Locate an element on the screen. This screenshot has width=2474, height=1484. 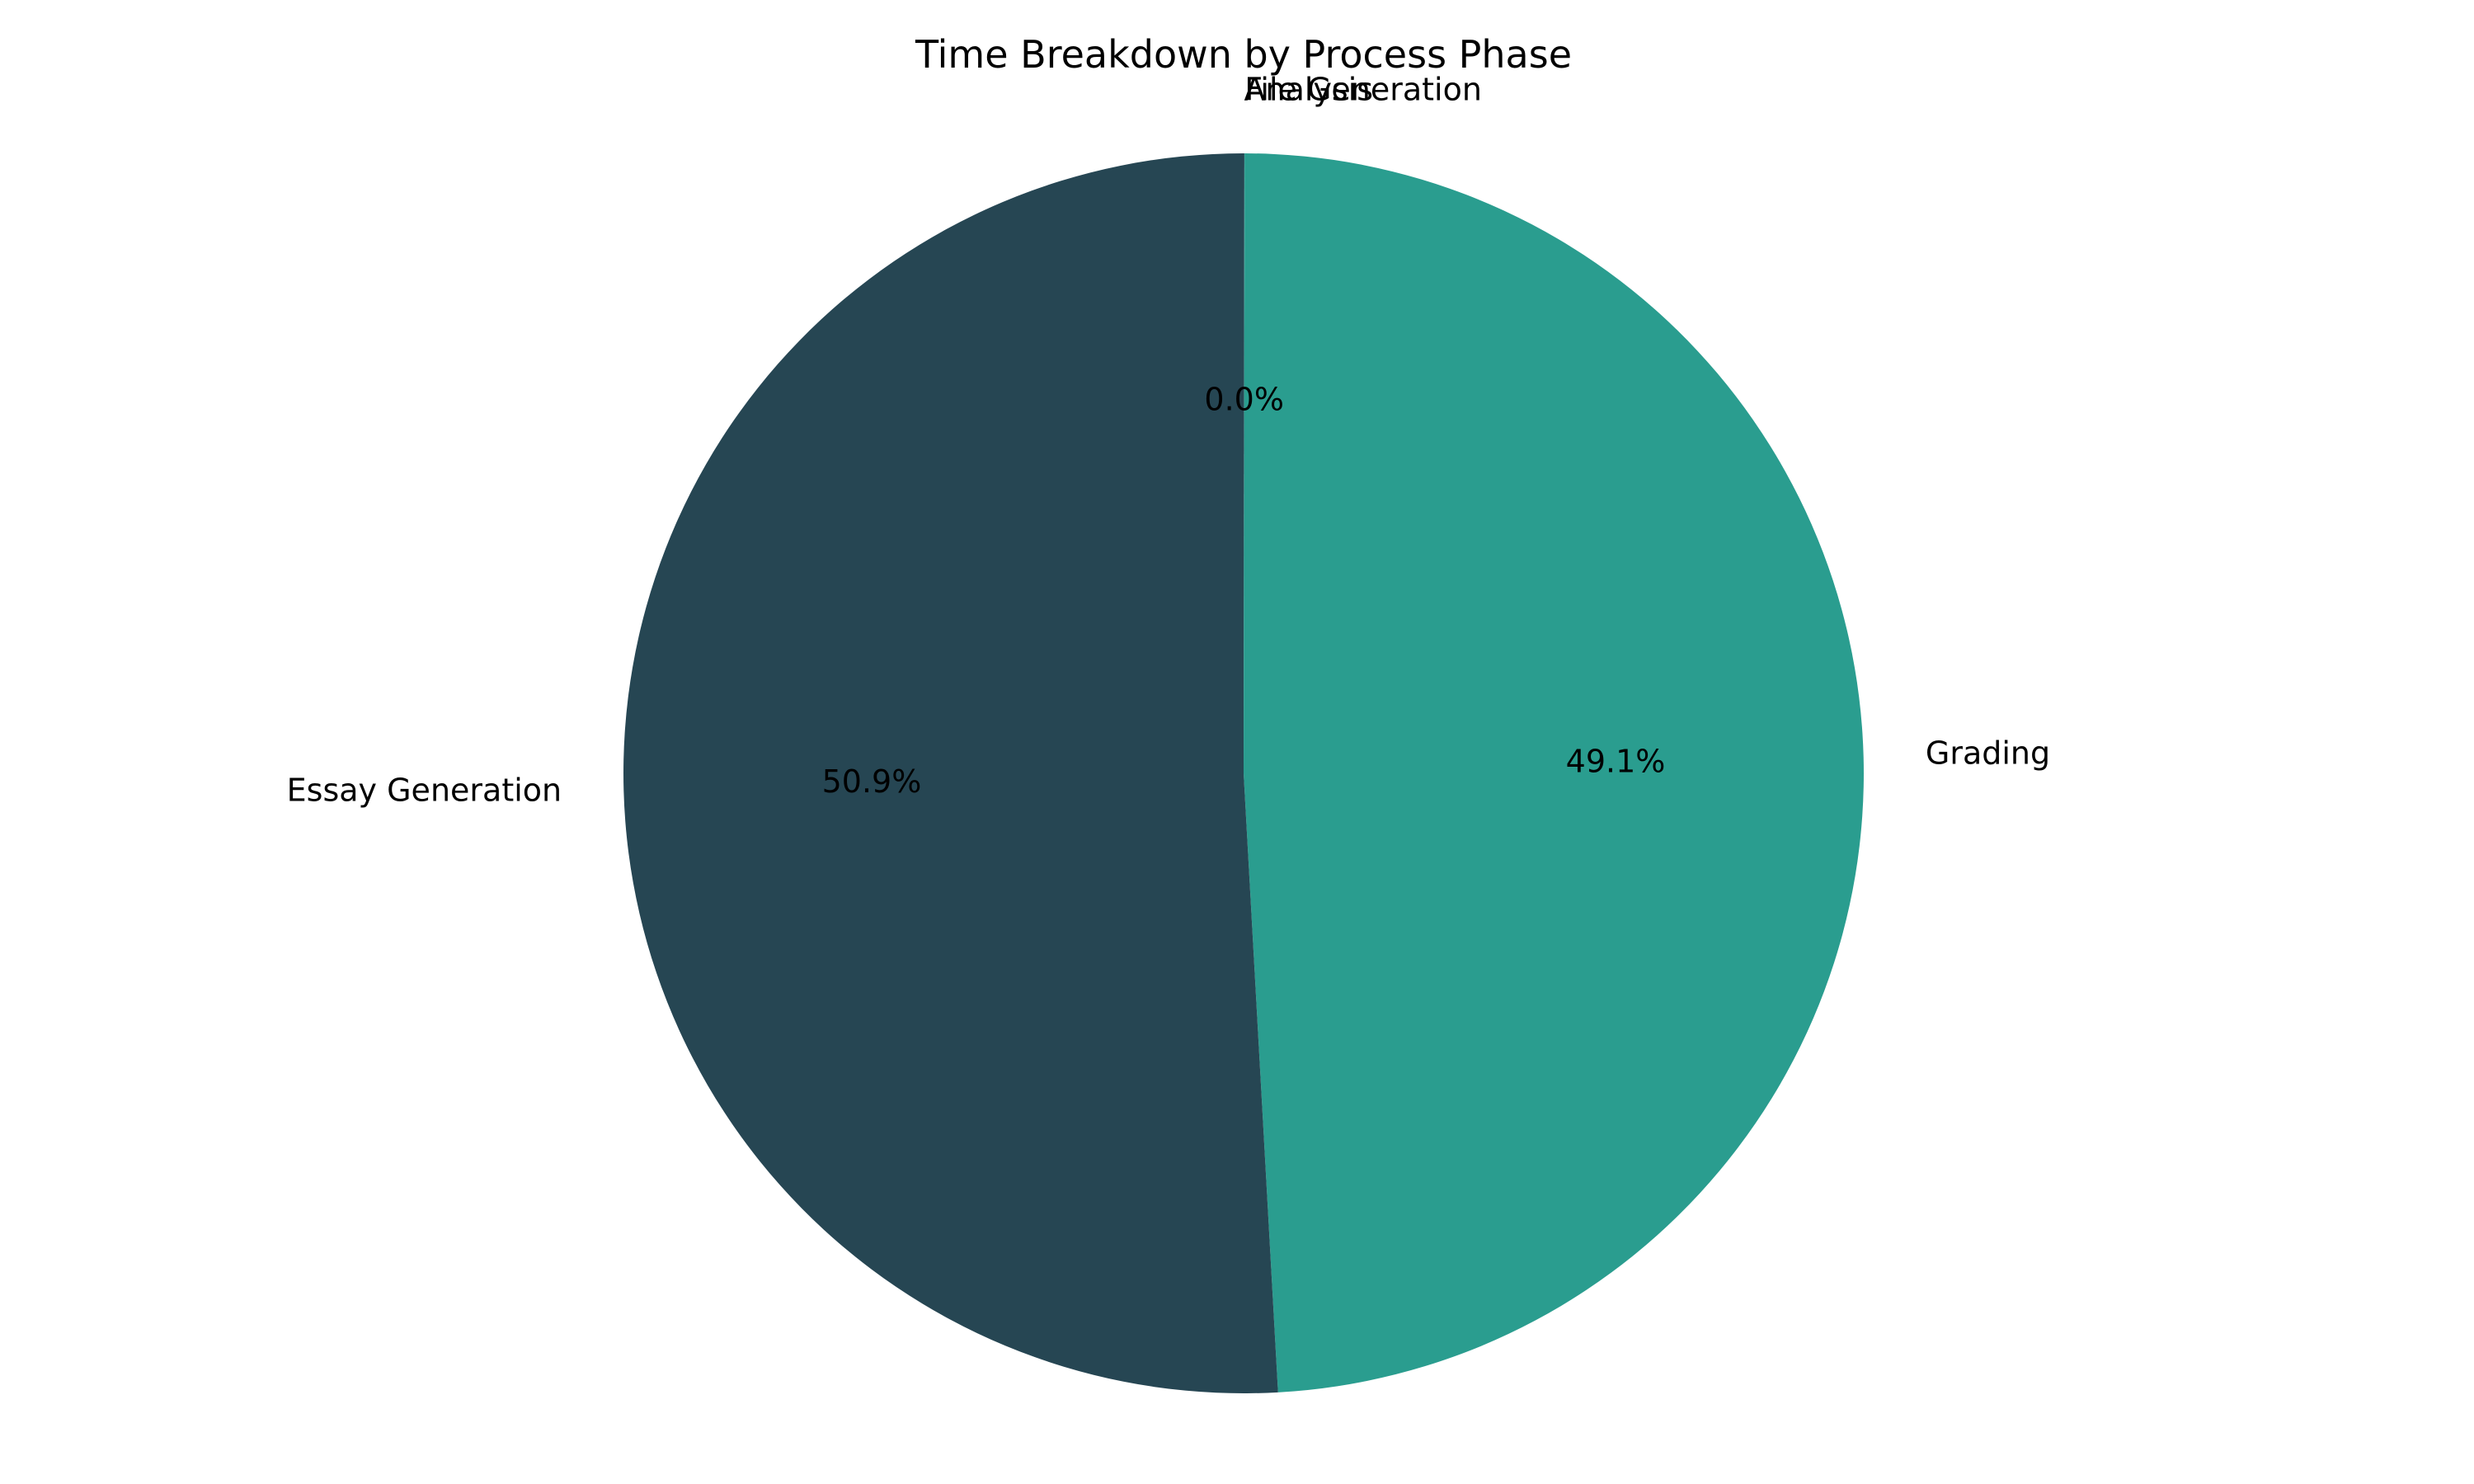
slice-label-file-generation: File Generation is located at coordinates (1363, 89).